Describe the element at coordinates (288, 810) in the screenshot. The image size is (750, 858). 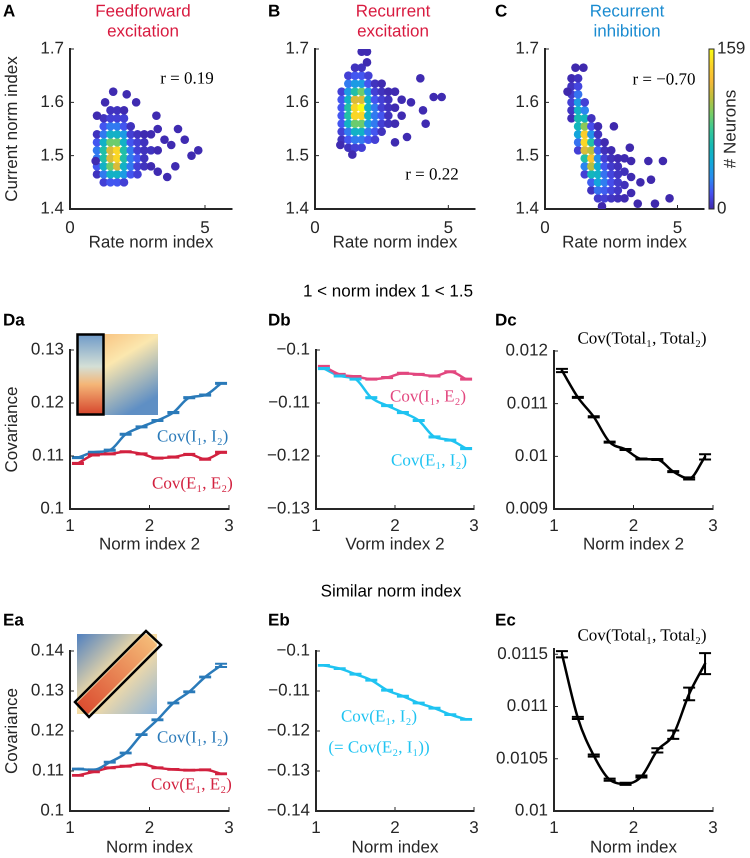
I see `y-tick-label: −0.14` at that location.